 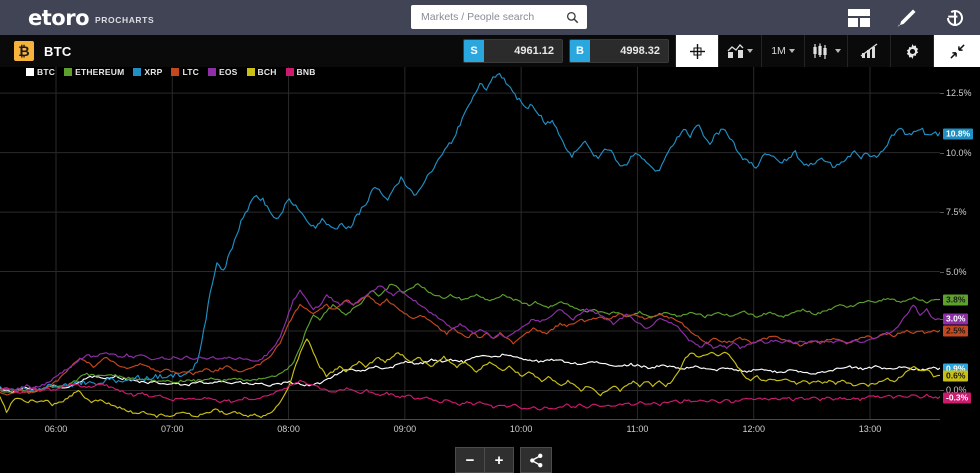 I want to click on legend-item-btc: BTC, so click(x=40, y=72).